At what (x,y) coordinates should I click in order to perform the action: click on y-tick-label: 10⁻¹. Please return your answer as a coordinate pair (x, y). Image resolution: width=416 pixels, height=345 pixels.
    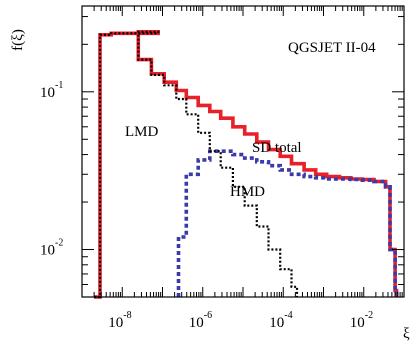
    Looking at the image, I should click on (51, 90).